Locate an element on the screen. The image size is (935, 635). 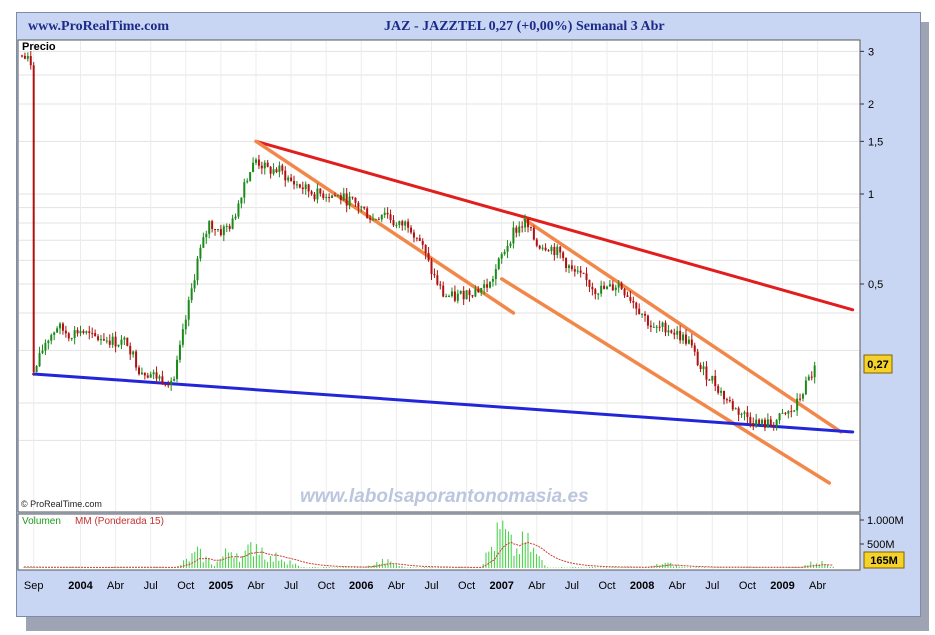
volume-y-axis: 1.000M 500M is located at coordinates (882, 533).